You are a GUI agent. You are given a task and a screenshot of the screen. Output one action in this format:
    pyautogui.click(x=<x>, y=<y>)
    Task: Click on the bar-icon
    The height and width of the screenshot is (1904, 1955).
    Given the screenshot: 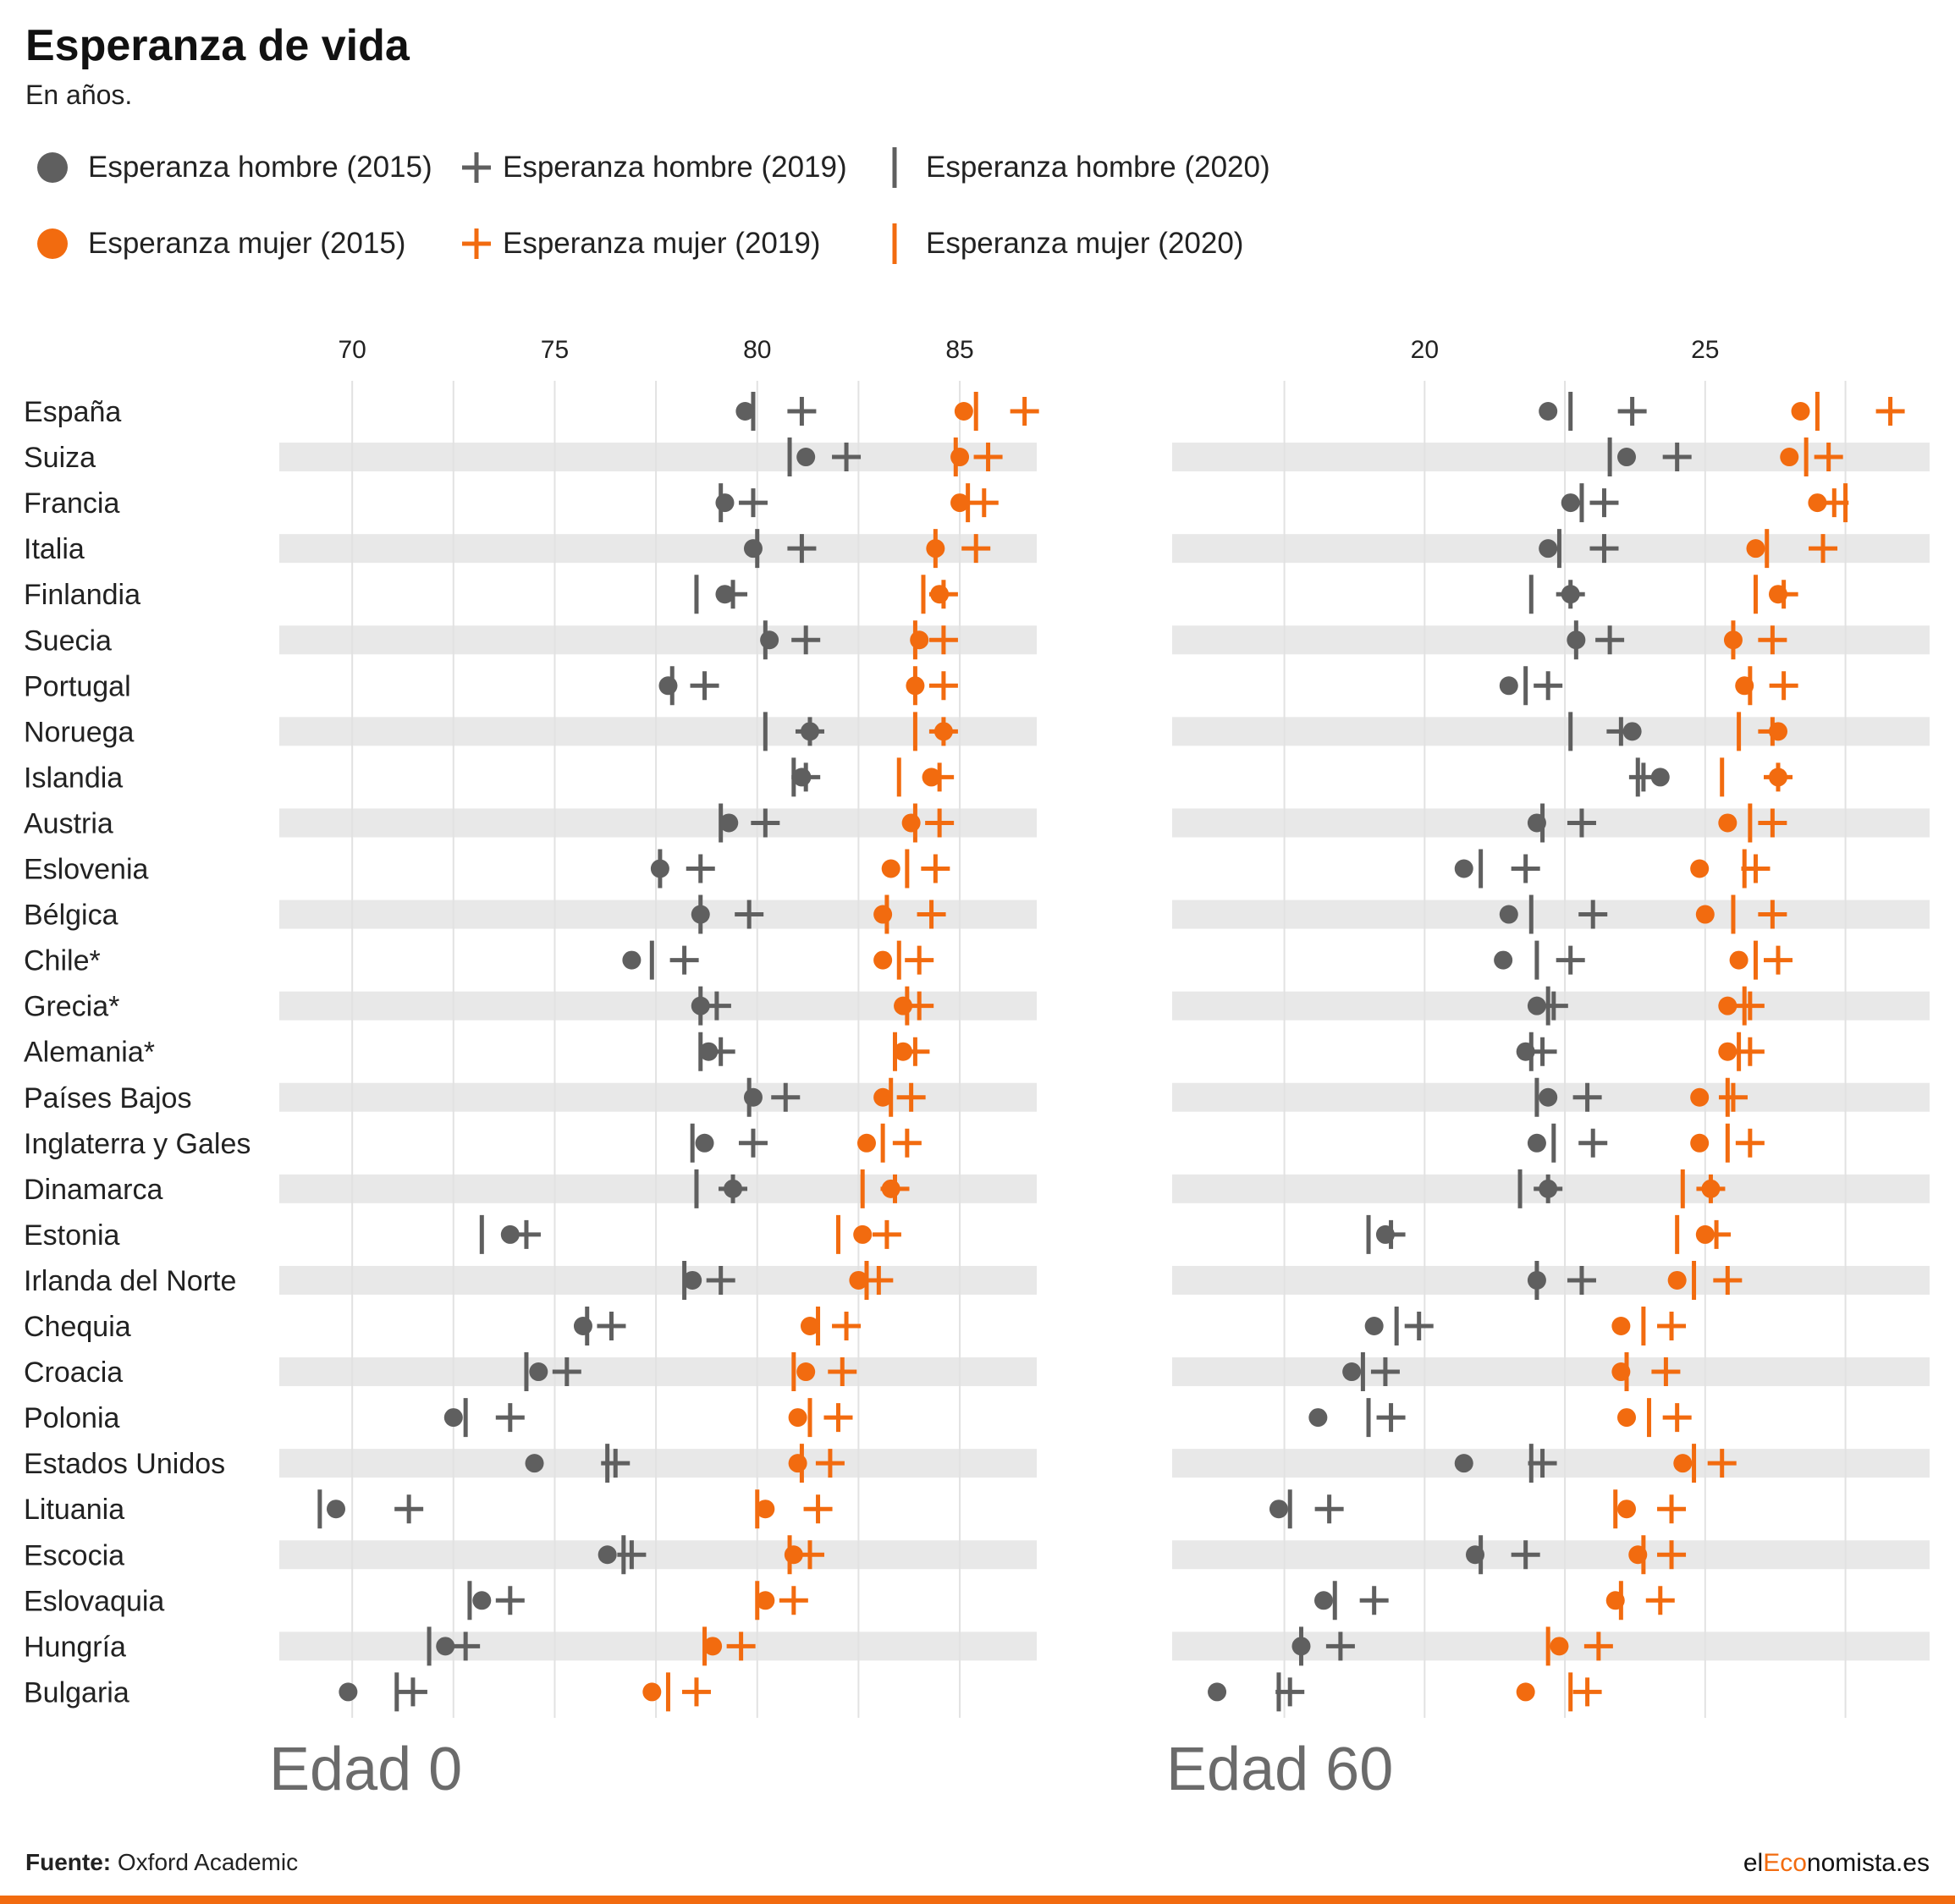 What is the action you would take?
    pyautogui.click(x=894, y=243)
    